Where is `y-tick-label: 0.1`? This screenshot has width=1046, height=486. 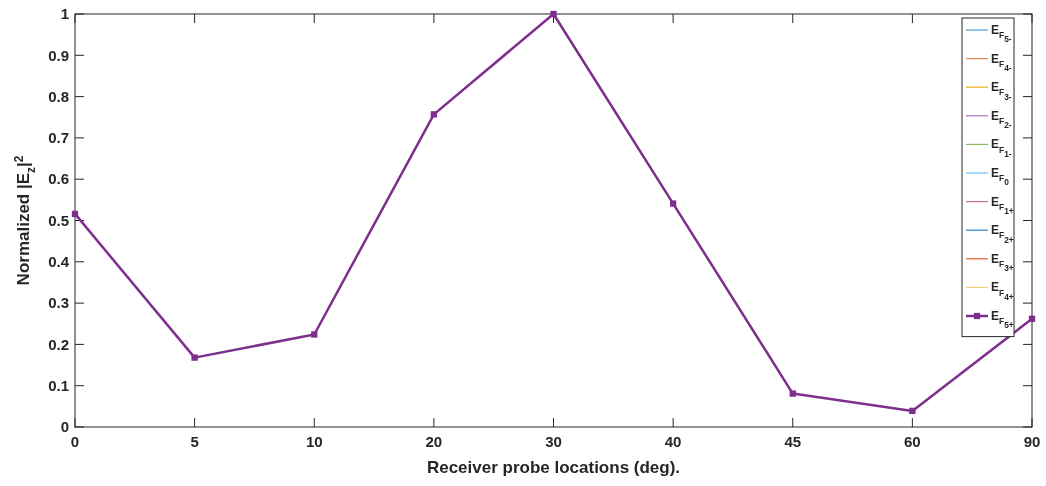
y-tick-label: 0.1 is located at coordinates (58, 385).